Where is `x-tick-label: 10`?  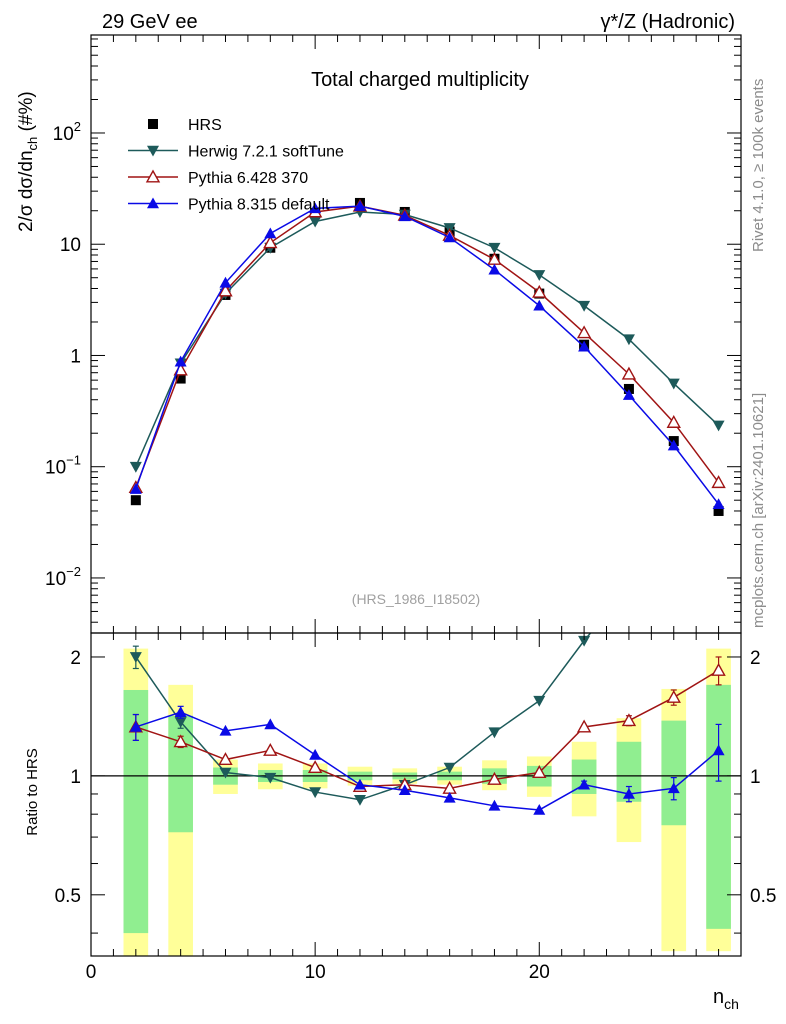
x-tick-label: 10 is located at coordinates (315, 972).